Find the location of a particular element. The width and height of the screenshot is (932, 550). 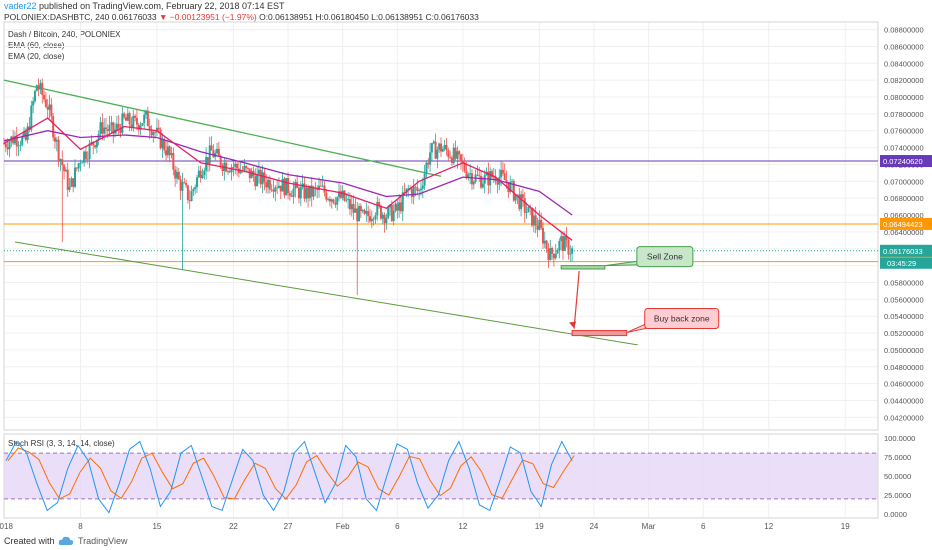

sell-callout is located at coordinates (665, 257).